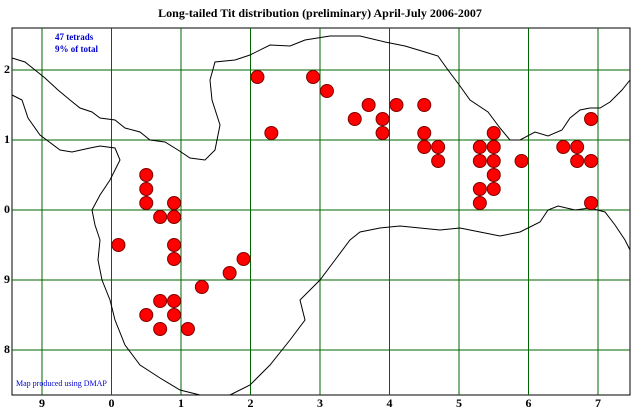 This screenshot has width=644, height=413. I want to click on y-label: 0, so click(7, 209).